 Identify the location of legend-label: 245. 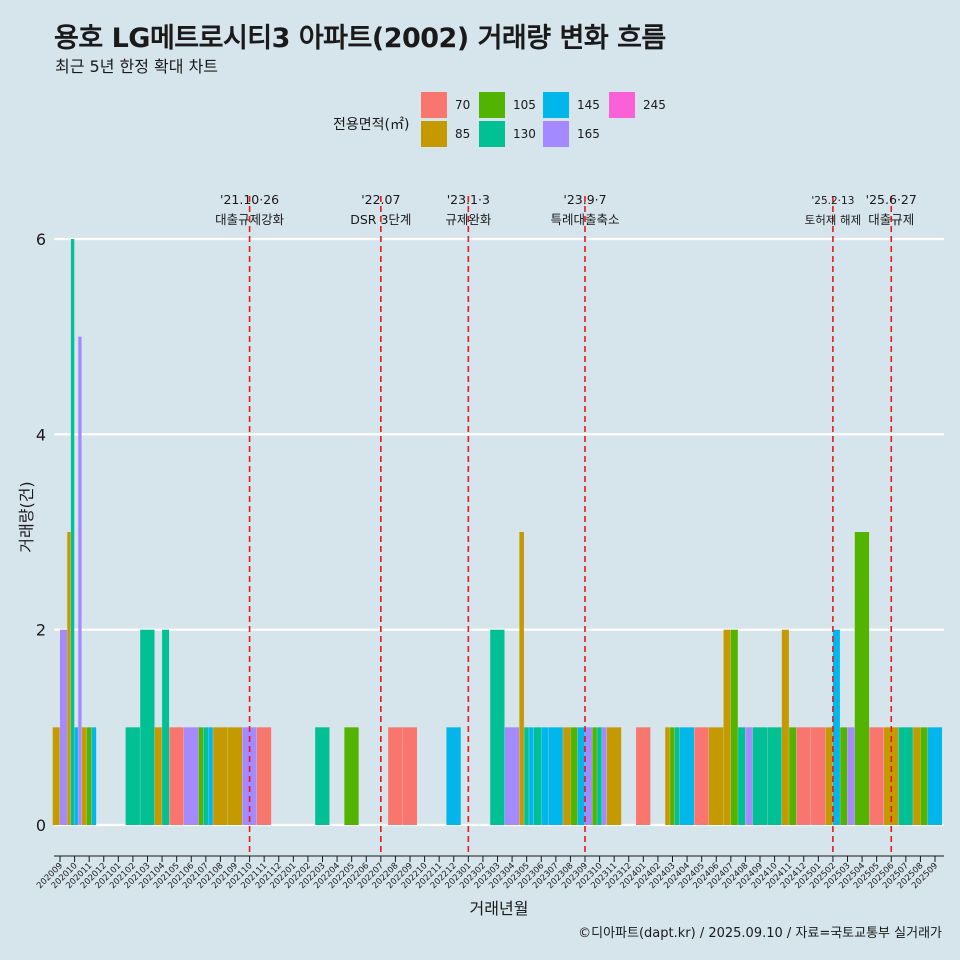
(654, 105).